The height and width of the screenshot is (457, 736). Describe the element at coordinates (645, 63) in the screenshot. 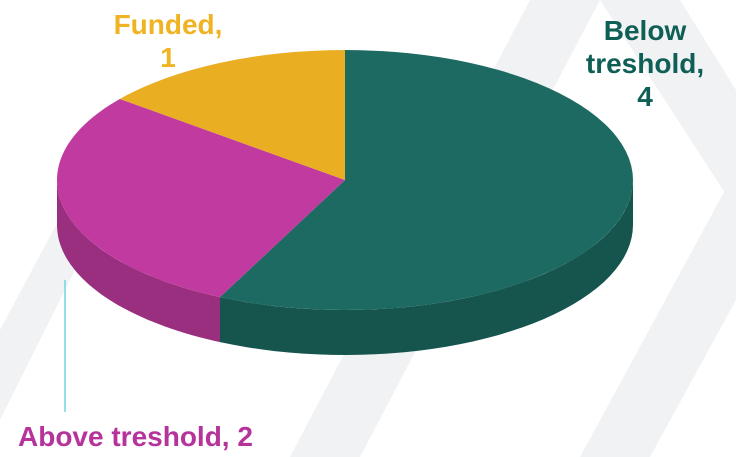

I see `data-label: Below treshold, 4` at that location.